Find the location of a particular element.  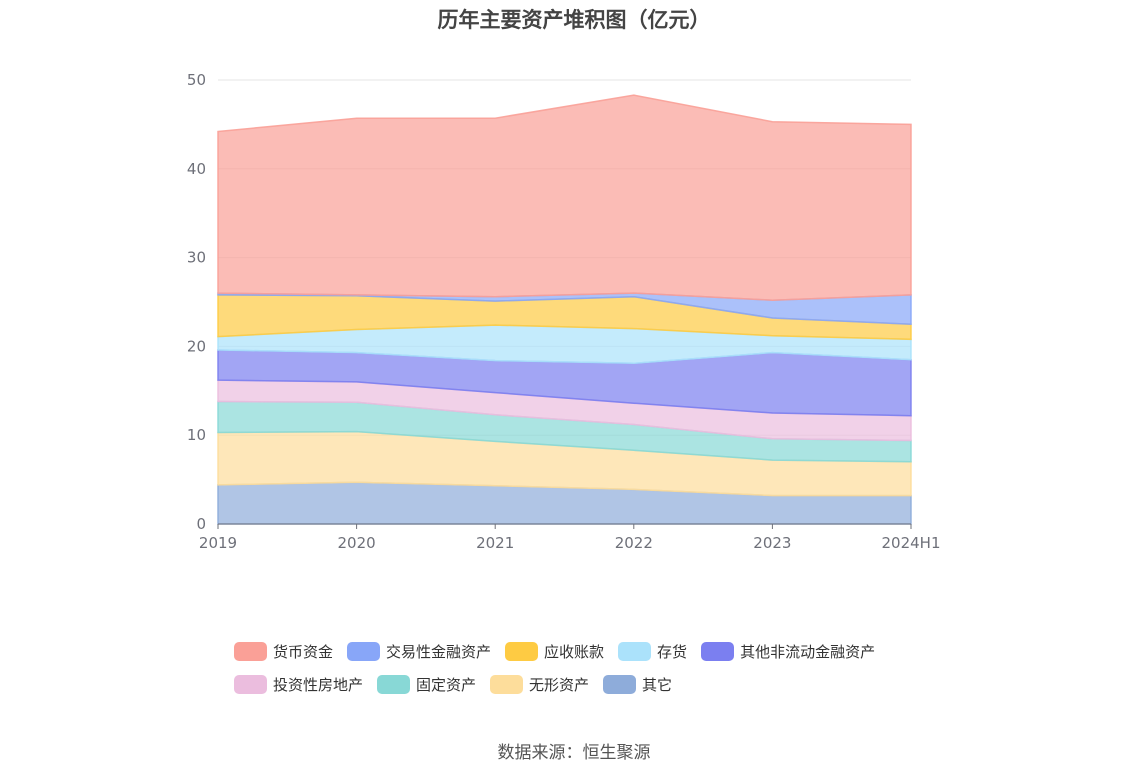

chart-title: 历年主要资产堆积图（亿元） is located at coordinates (574, 20).